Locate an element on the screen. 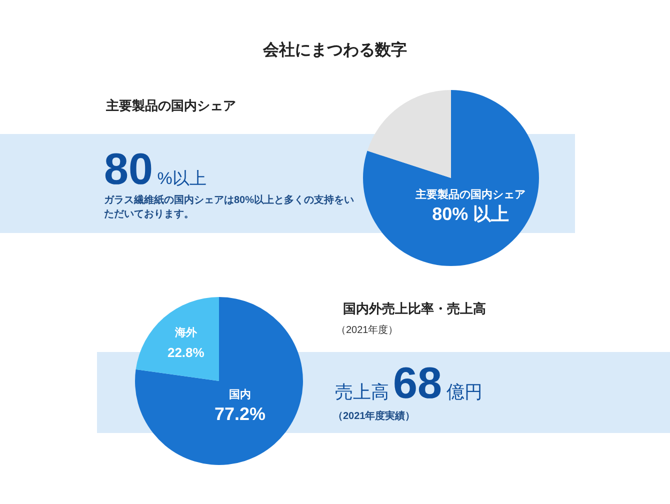 The width and height of the screenshot is (670, 504). text: 80%以上 is located at coordinates (155, 169).